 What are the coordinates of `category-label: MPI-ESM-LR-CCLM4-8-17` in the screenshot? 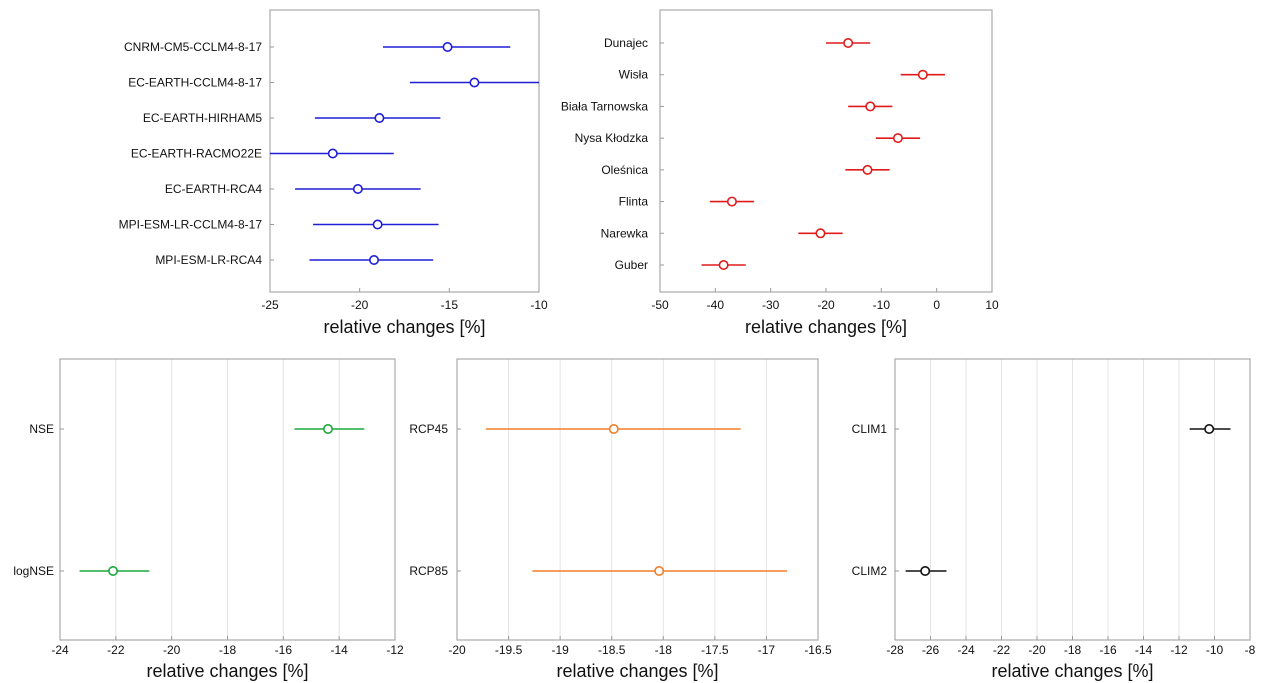 It's located at (191, 225).